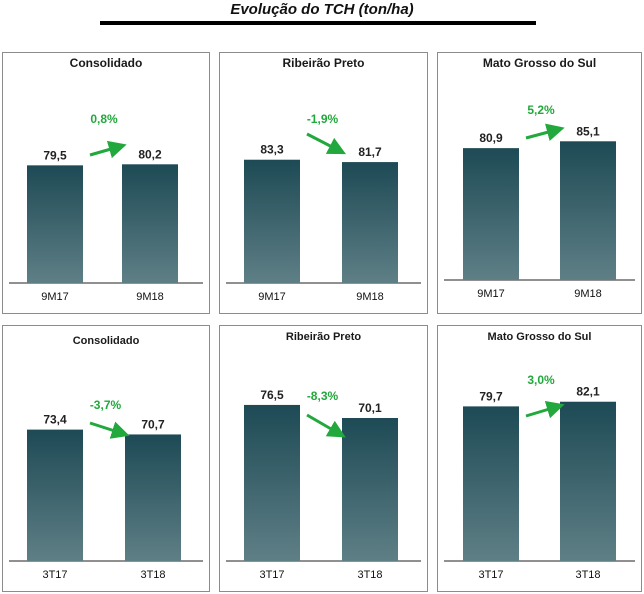 This screenshot has width=644, height=594. I want to click on bar-value-label: 82,1, so click(588, 392).